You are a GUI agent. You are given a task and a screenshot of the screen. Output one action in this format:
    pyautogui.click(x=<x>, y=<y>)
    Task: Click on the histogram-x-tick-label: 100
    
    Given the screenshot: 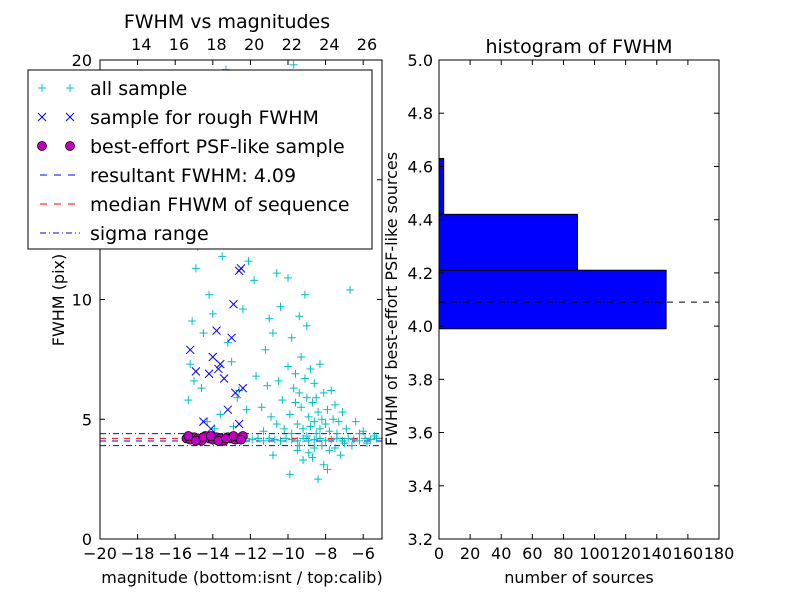 What is the action you would take?
    pyautogui.click(x=594, y=553)
    